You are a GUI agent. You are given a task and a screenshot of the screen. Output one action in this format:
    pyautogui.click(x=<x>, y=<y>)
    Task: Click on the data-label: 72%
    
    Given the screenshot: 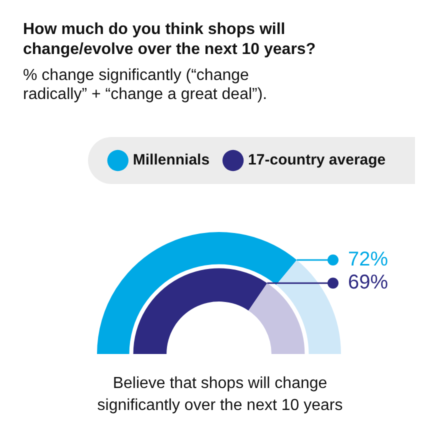 What is the action you would take?
    pyautogui.click(x=368, y=259)
    